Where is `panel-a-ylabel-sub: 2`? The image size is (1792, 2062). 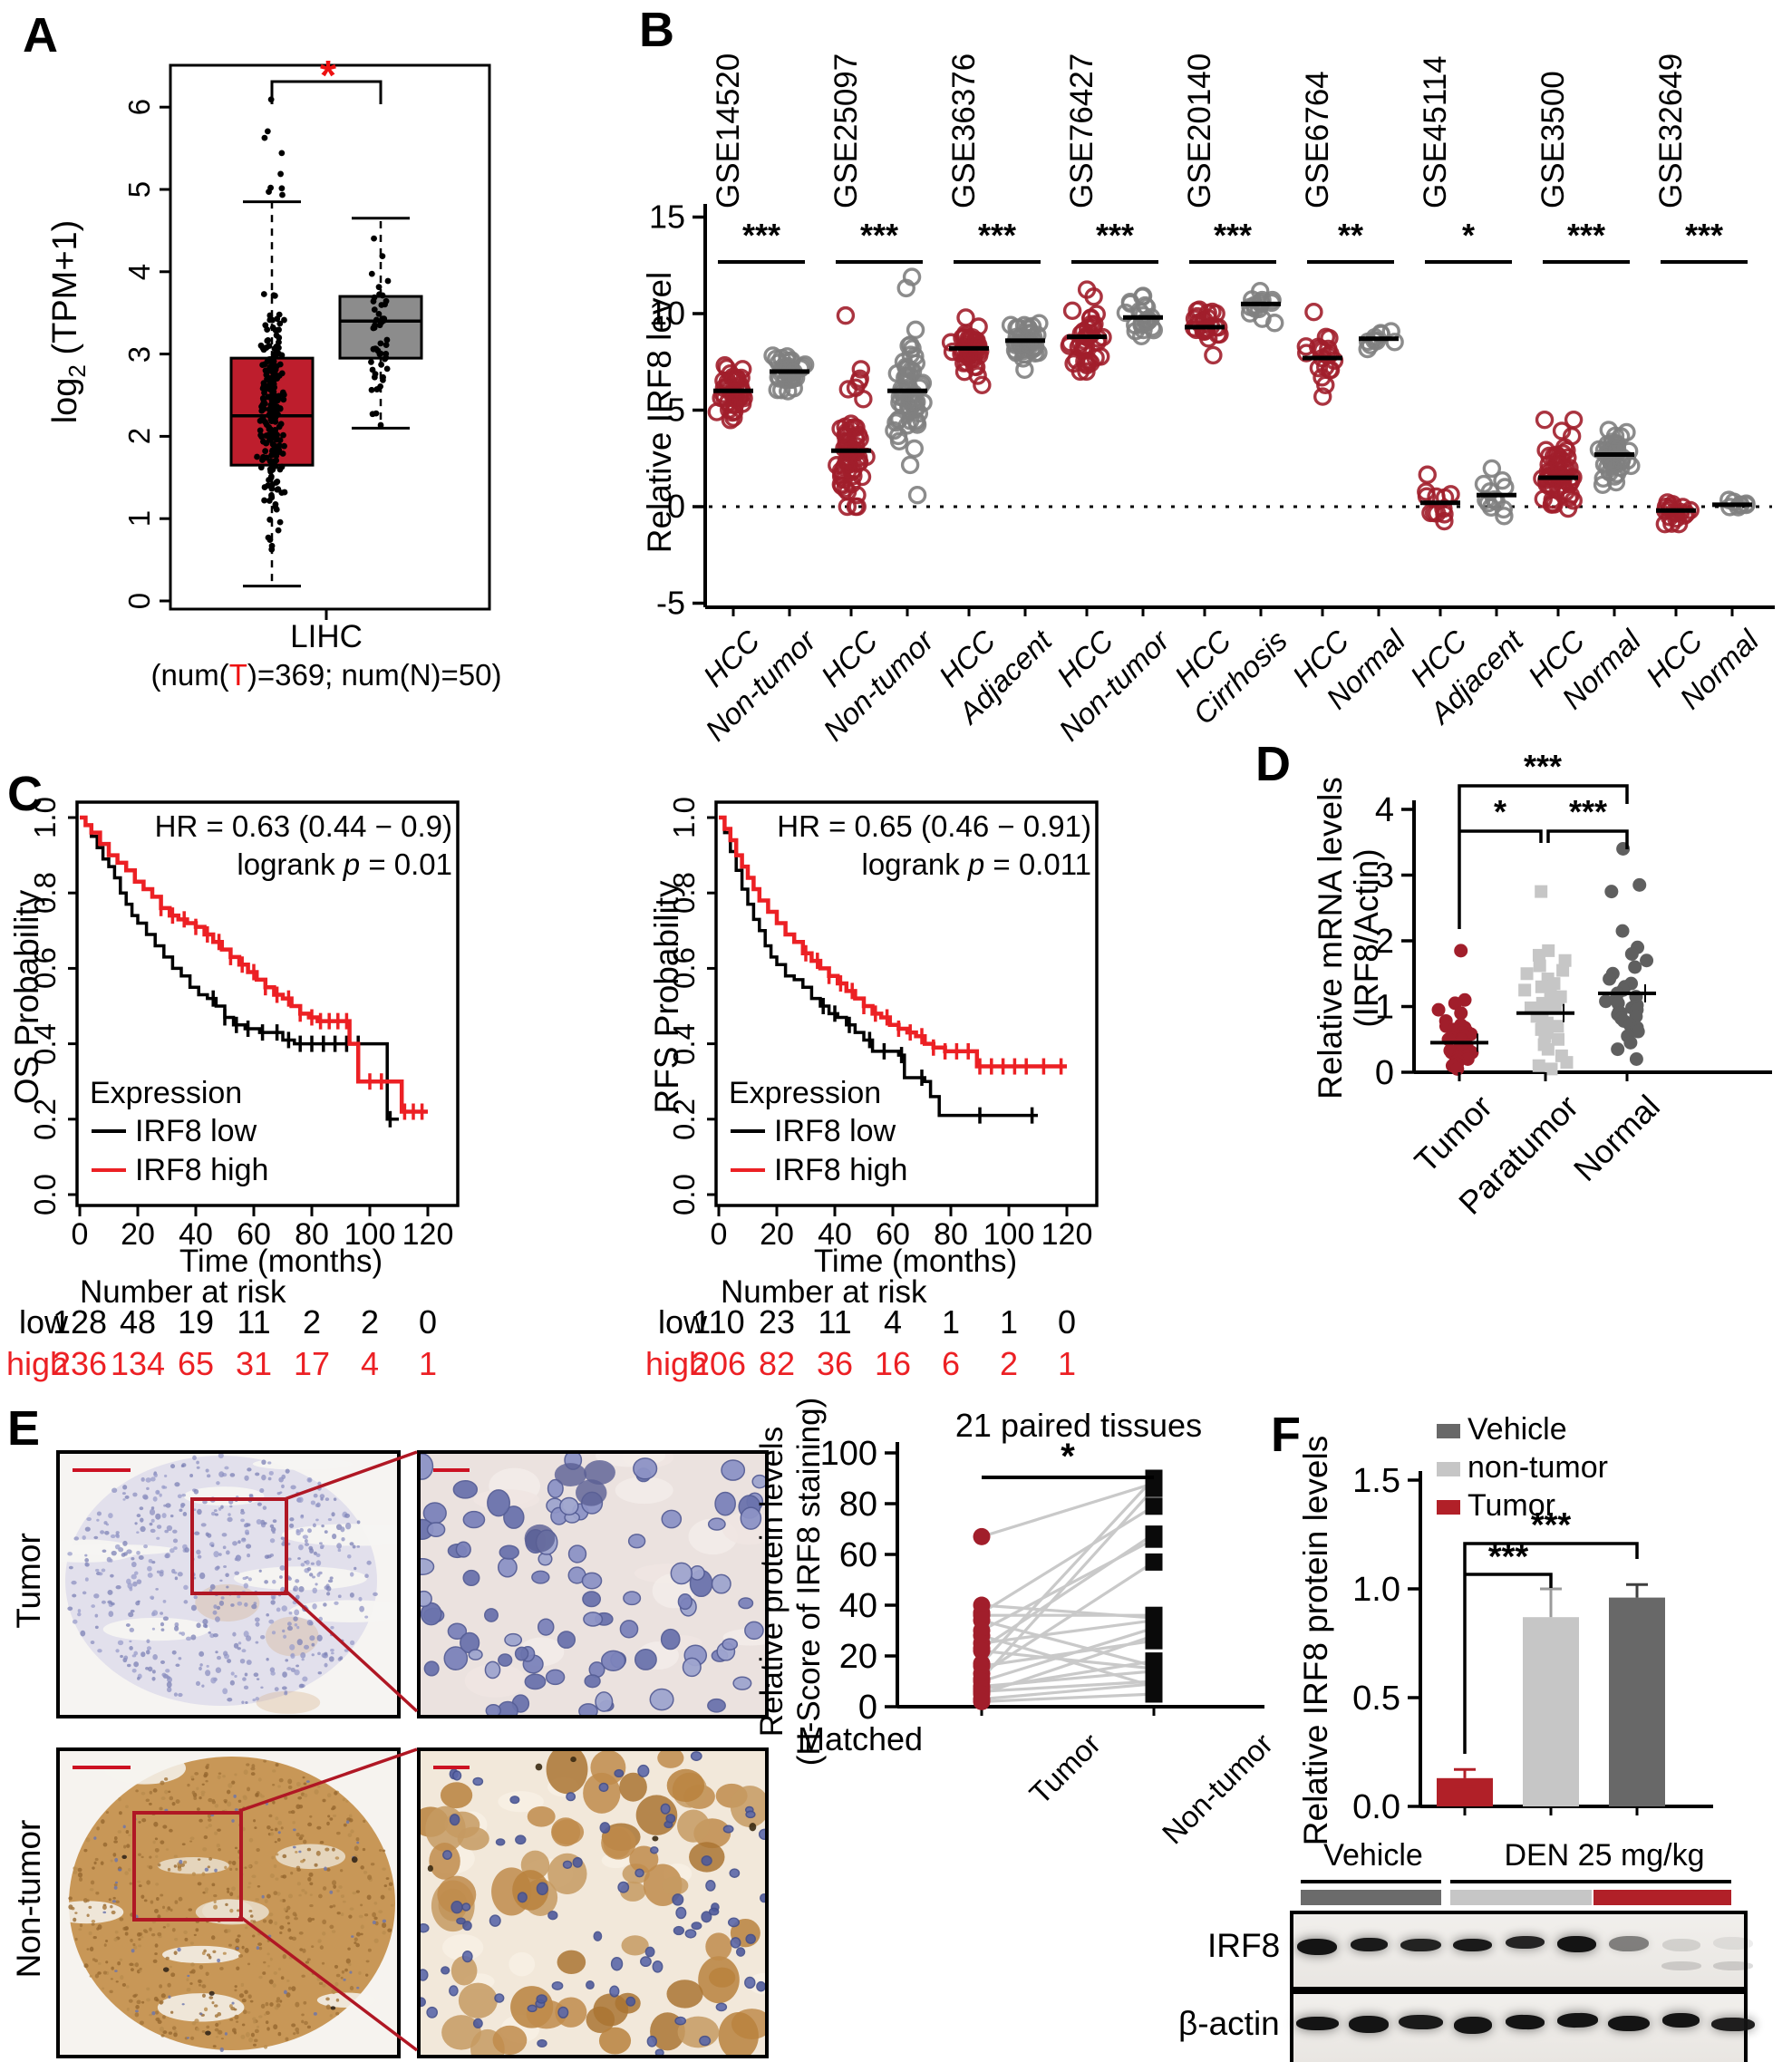
panel-a-ylabel-sub: 2 is located at coordinates (77, 371).